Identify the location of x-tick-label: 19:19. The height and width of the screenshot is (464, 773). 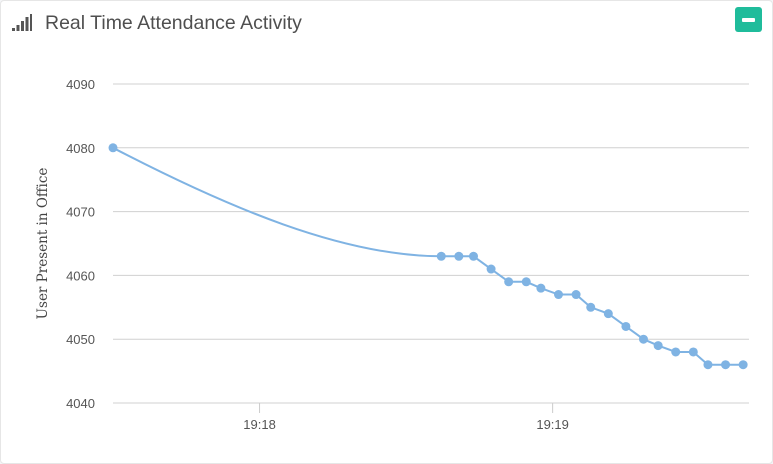
(552, 424).